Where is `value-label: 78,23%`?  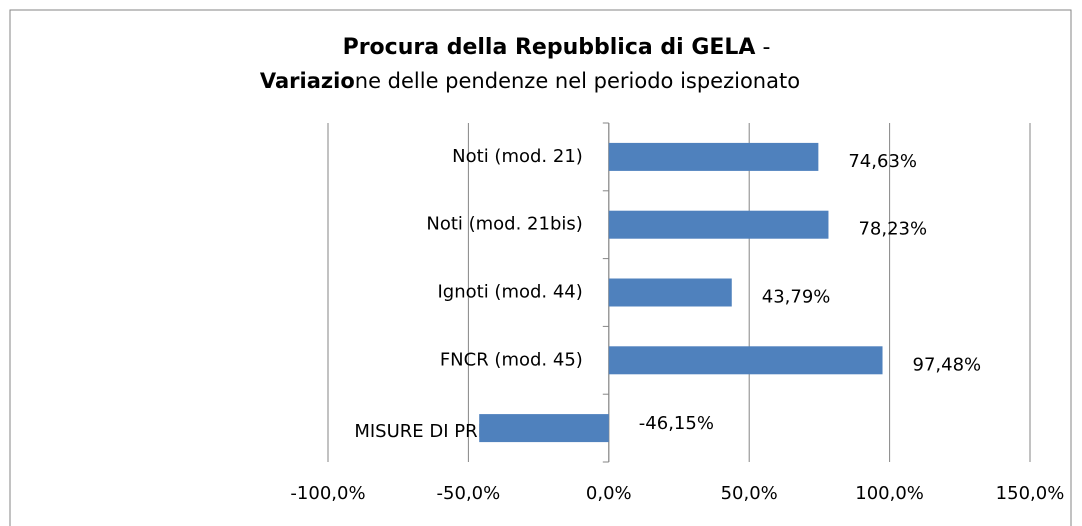 value-label: 78,23% is located at coordinates (892, 229).